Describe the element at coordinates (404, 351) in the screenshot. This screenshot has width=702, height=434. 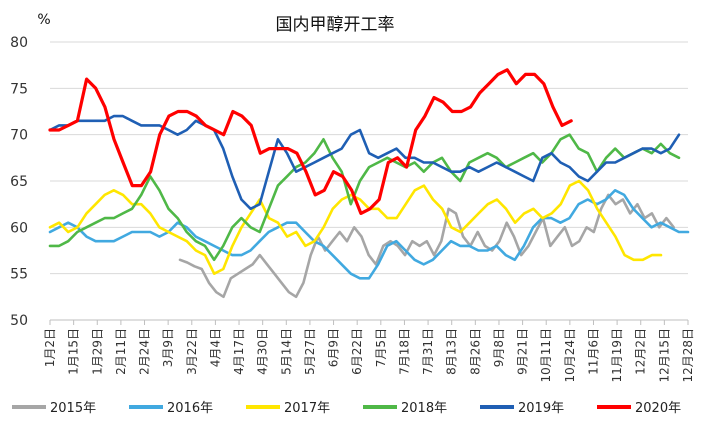
I see `x-tick-label: 7月18日` at that location.